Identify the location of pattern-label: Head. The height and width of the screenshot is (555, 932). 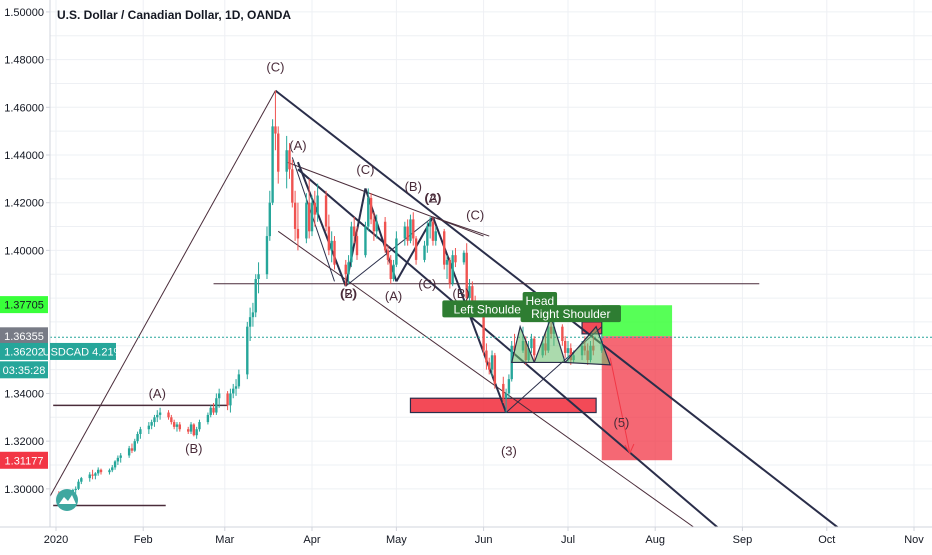
(540, 301).